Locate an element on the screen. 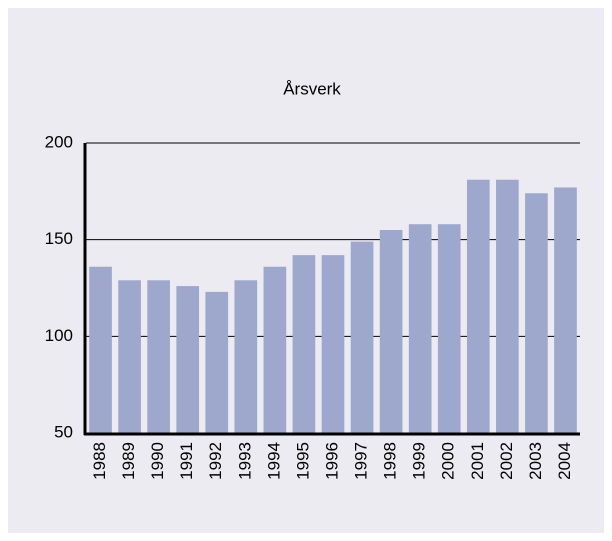 The image size is (612, 541). x-tick-label: 1998 is located at coordinates (390, 461).